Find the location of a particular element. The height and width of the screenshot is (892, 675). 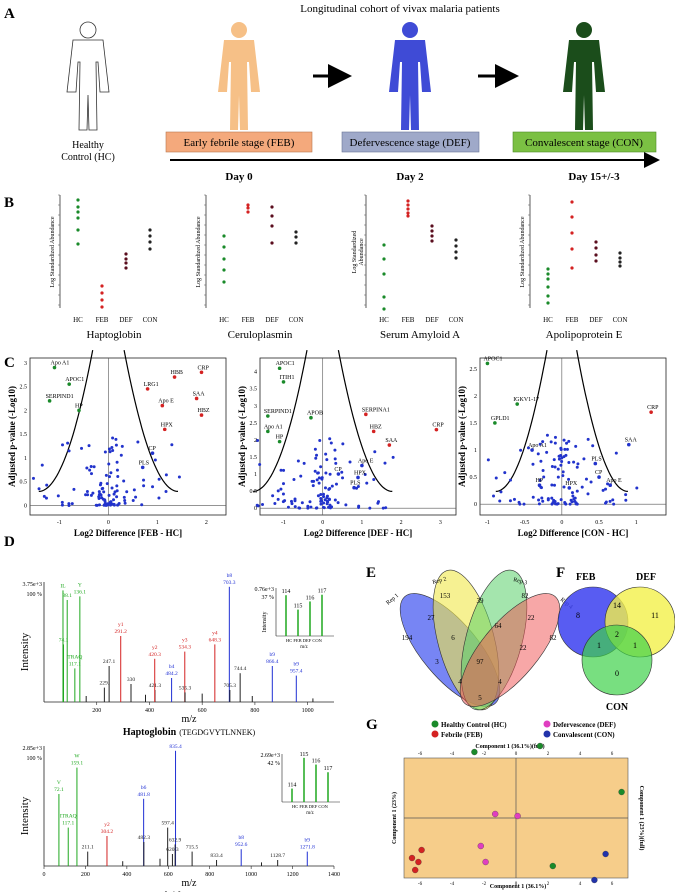

y-axis-label: Abundance is located at coordinates (362, 252).